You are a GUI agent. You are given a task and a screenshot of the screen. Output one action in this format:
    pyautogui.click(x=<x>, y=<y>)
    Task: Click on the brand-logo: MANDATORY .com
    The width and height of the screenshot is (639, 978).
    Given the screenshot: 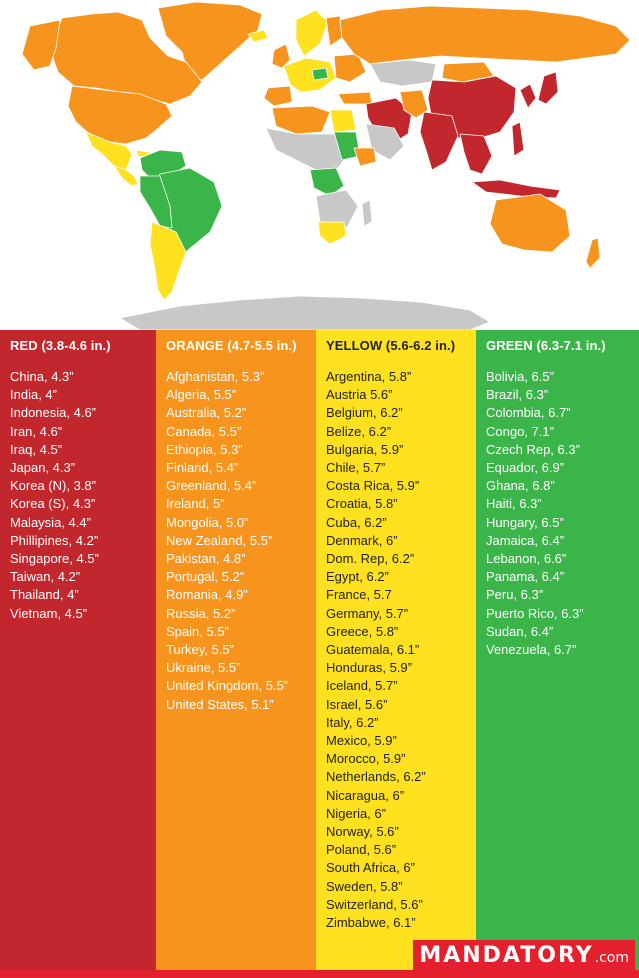 What is the action you would take?
    pyautogui.click(x=524, y=955)
    